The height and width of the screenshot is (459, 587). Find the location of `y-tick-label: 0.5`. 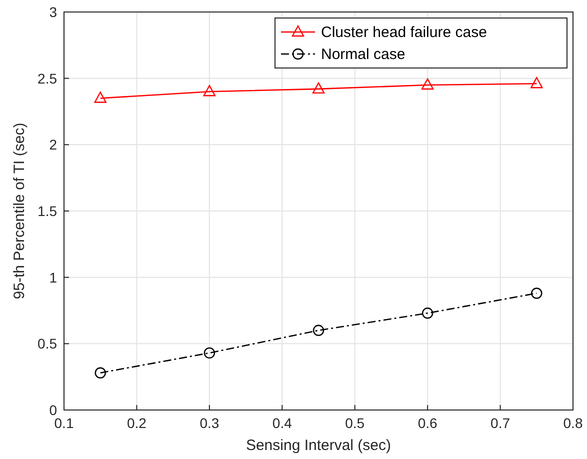

y-tick-label: 0.5 is located at coordinates (48, 344).